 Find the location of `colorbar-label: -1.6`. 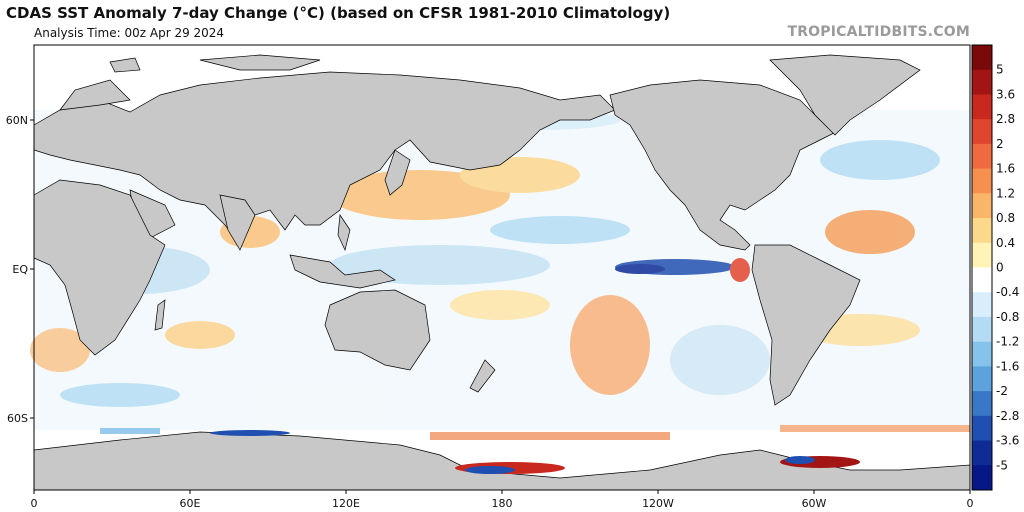

colorbar-label: -1.6 is located at coordinates (1007, 366).